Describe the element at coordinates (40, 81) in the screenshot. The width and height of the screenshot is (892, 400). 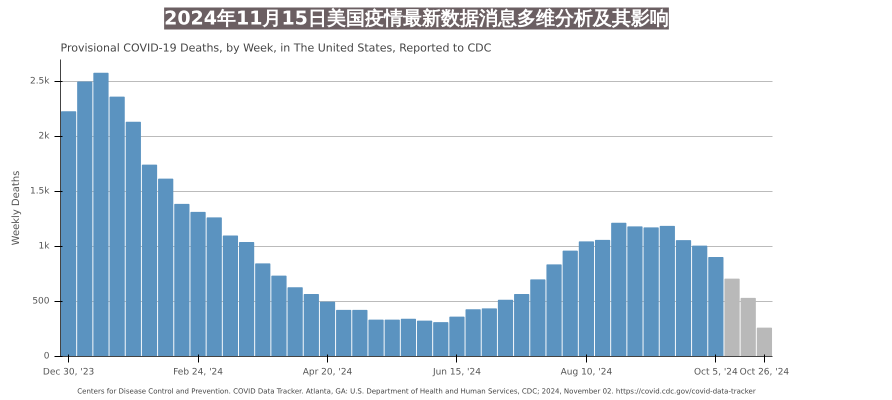
I see `y-tick-label: 2.5k` at that location.